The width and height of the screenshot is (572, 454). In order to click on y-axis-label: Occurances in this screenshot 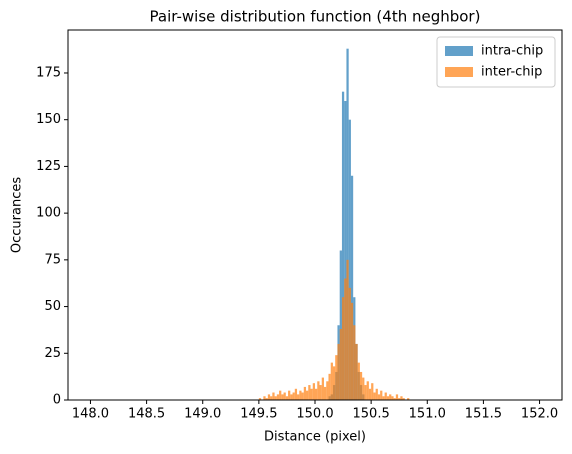, I will do `click(17, 215)`.